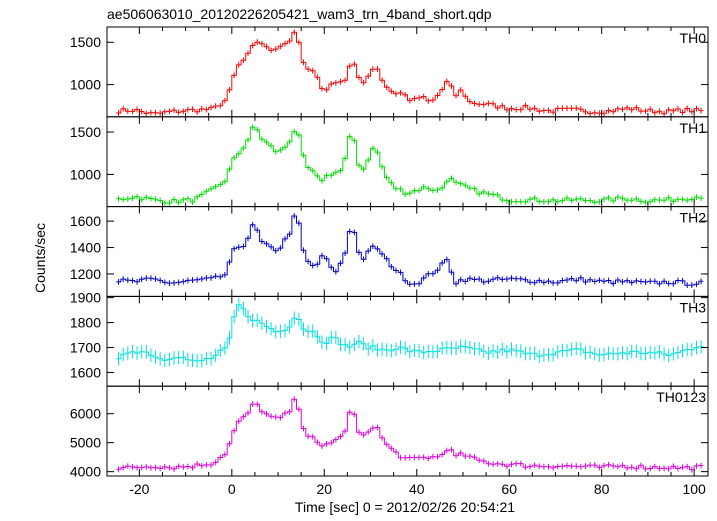  What do you see at coordinates (85, 472) in the screenshot?
I see `y-tick-label: 4000` at bounding box center [85, 472].